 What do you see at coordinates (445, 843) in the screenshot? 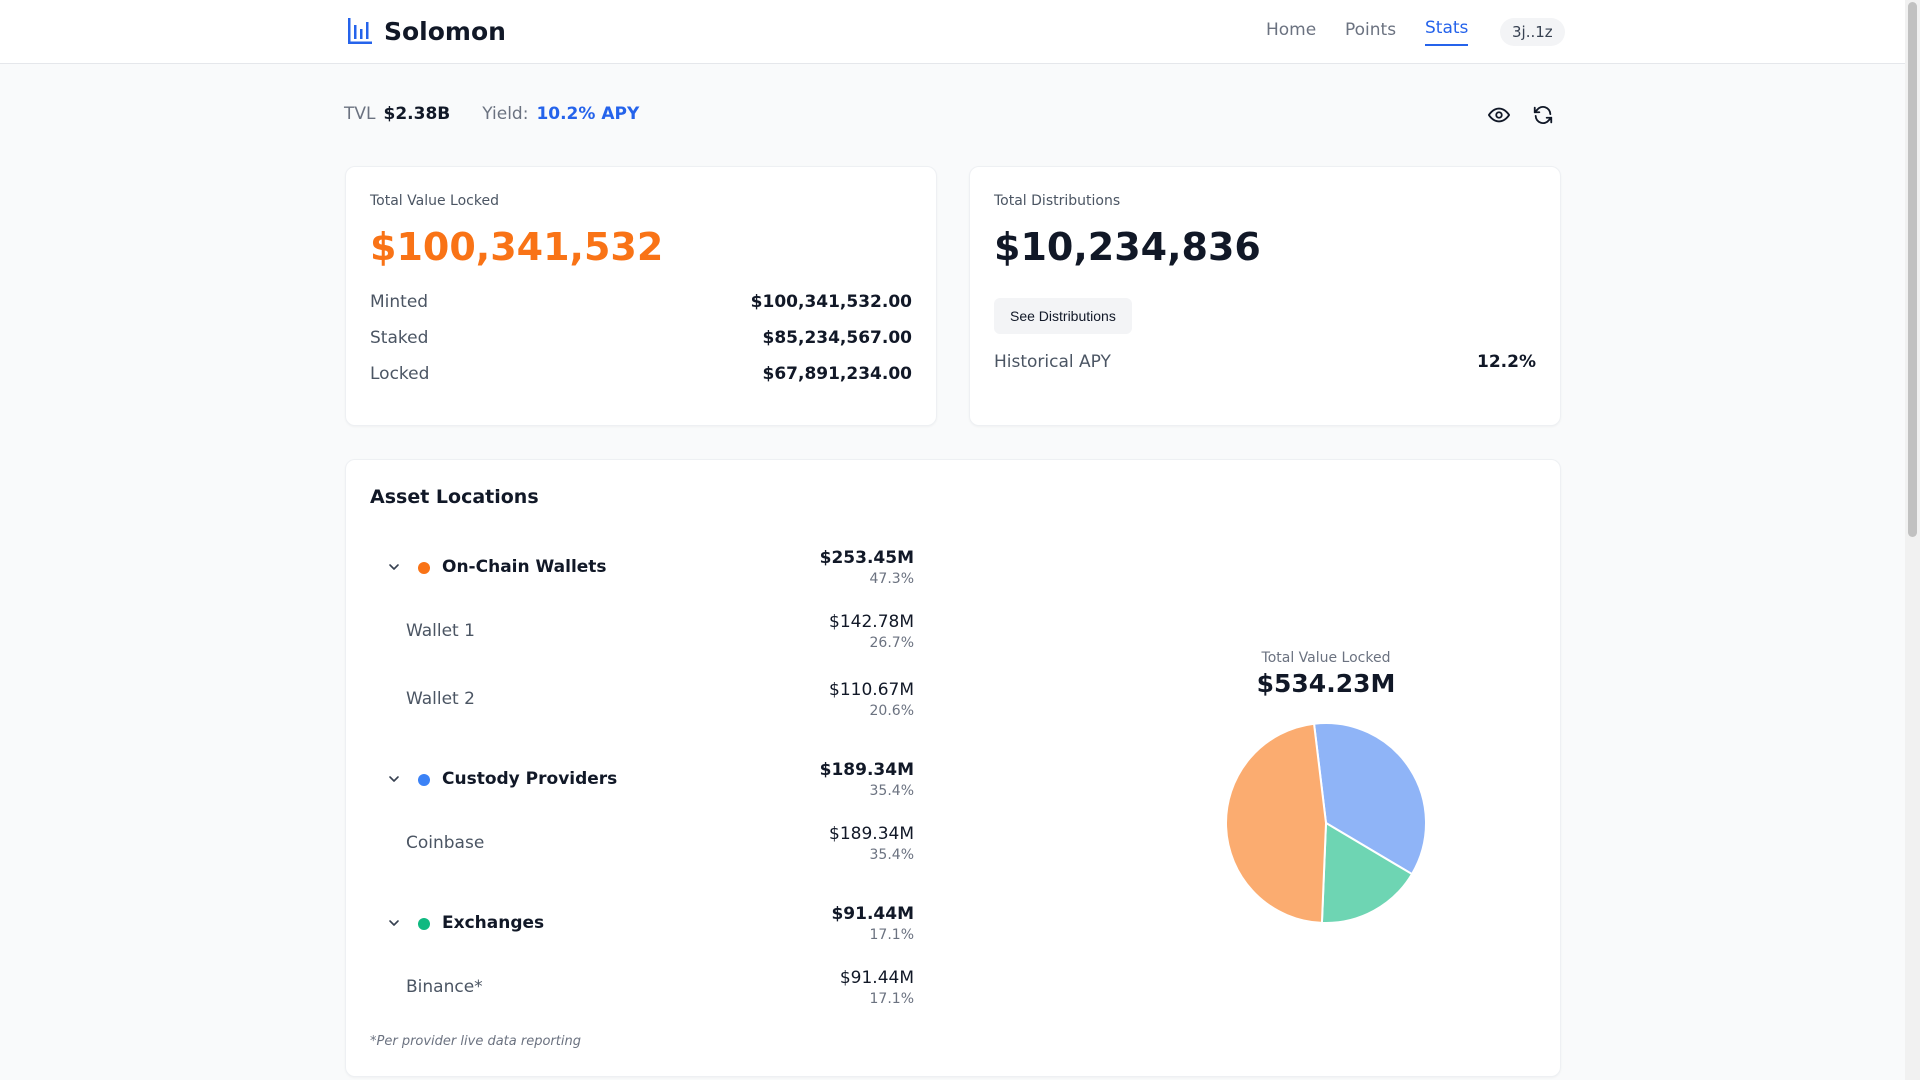
I see `item-name: Coinbase` at bounding box center [445, 843].